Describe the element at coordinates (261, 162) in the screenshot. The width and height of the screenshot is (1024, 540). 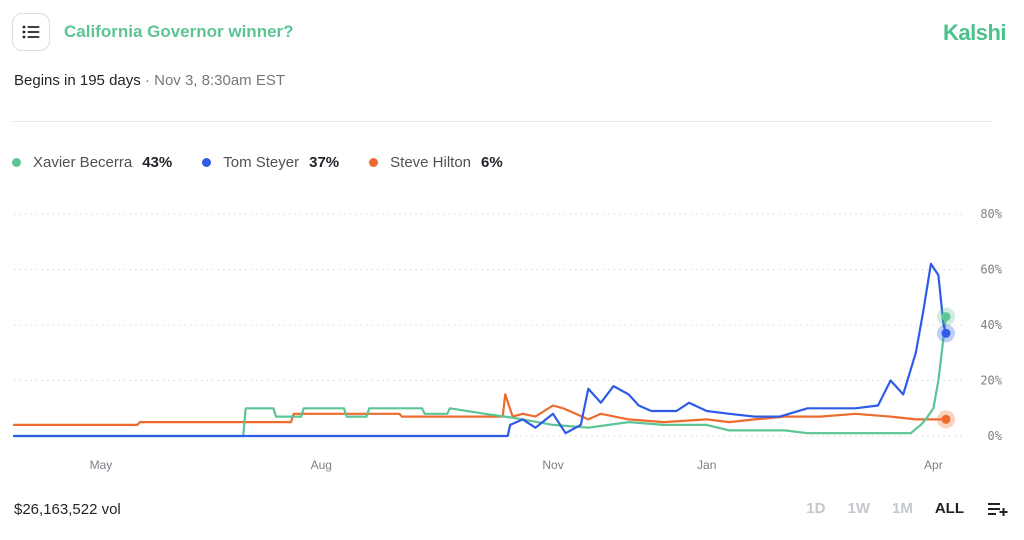
I see `legend-name: Tom Steyer` at that location.